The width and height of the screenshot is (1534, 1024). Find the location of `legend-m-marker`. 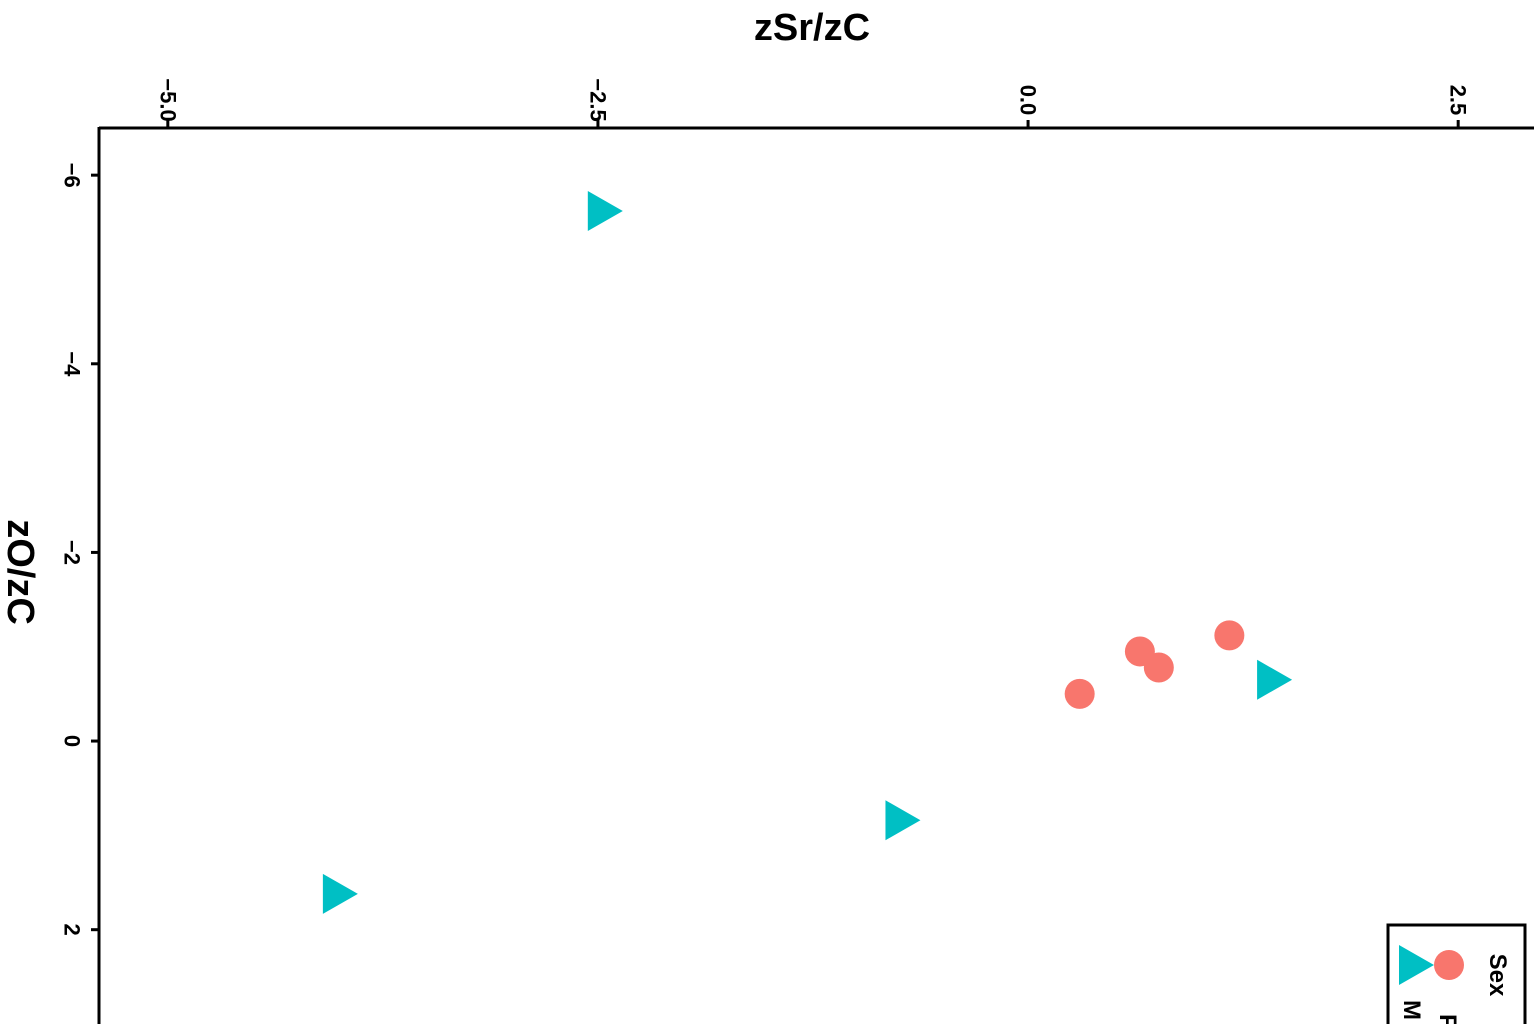

legend-m-marker is located at coordinates (1416, 965).